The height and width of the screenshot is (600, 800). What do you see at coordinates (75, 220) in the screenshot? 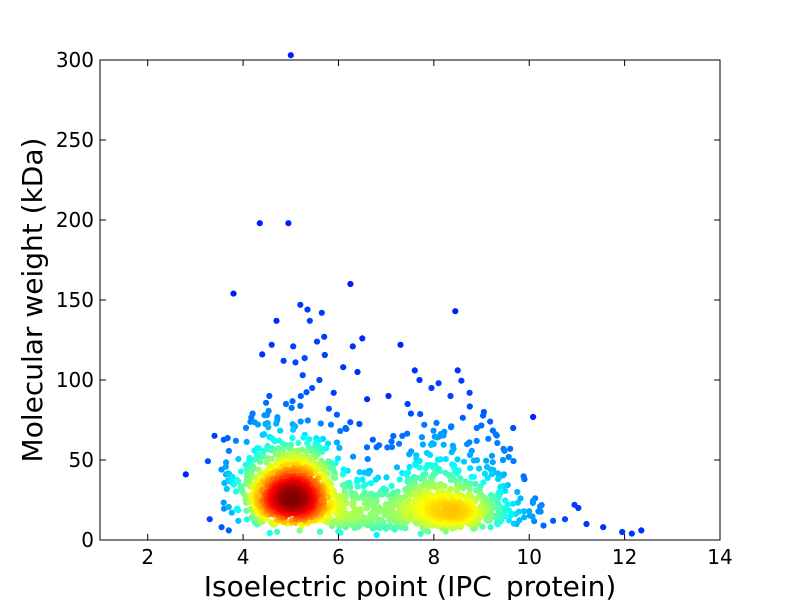
I see `y-tick-label: 200` at bounding box center [75, 220].